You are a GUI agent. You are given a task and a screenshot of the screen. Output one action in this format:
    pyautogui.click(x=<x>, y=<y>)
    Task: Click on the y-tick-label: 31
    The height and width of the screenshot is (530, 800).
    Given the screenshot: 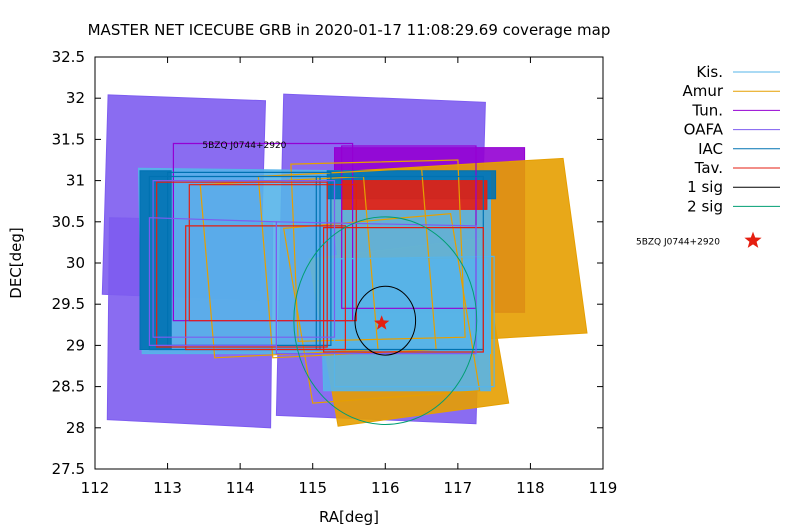 What is the action you would take?
    pyautogui.click(x=75, y=181)
    